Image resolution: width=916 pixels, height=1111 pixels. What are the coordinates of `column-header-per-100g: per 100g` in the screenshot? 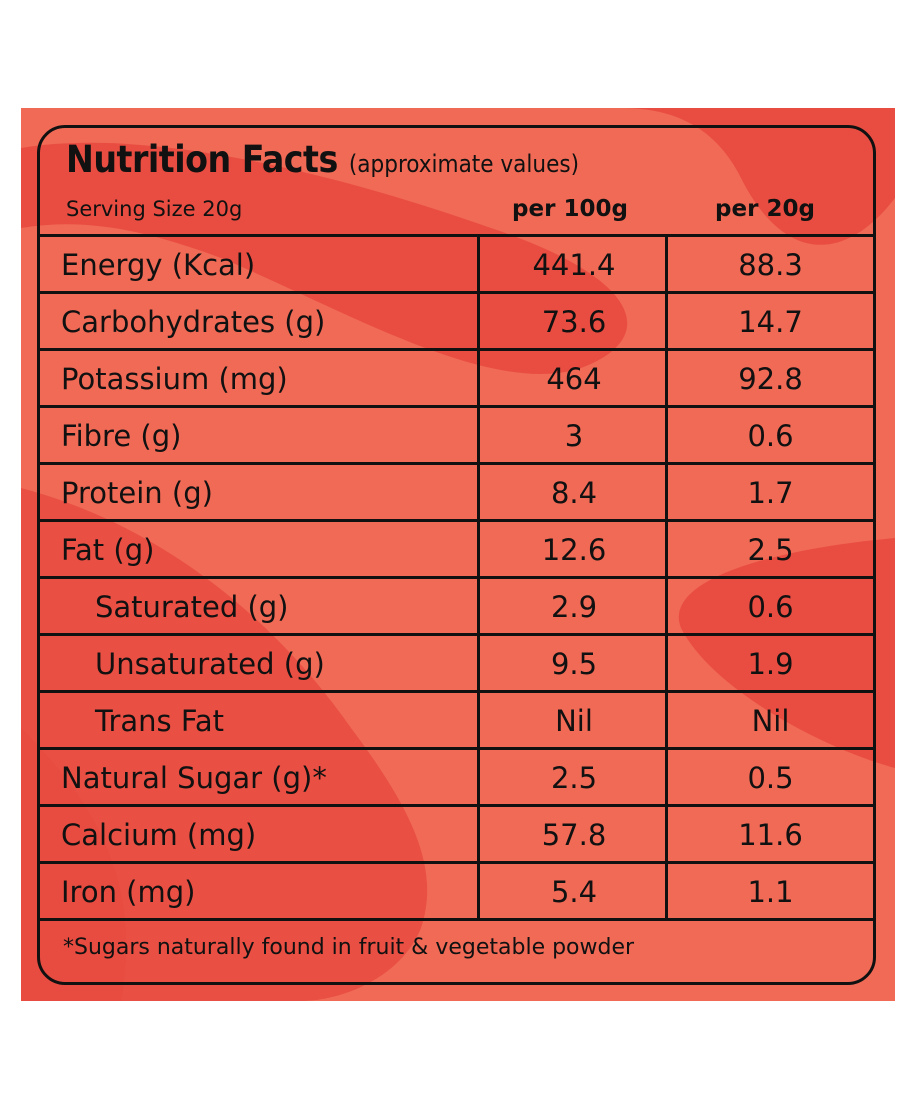 It's located at (570, 209).